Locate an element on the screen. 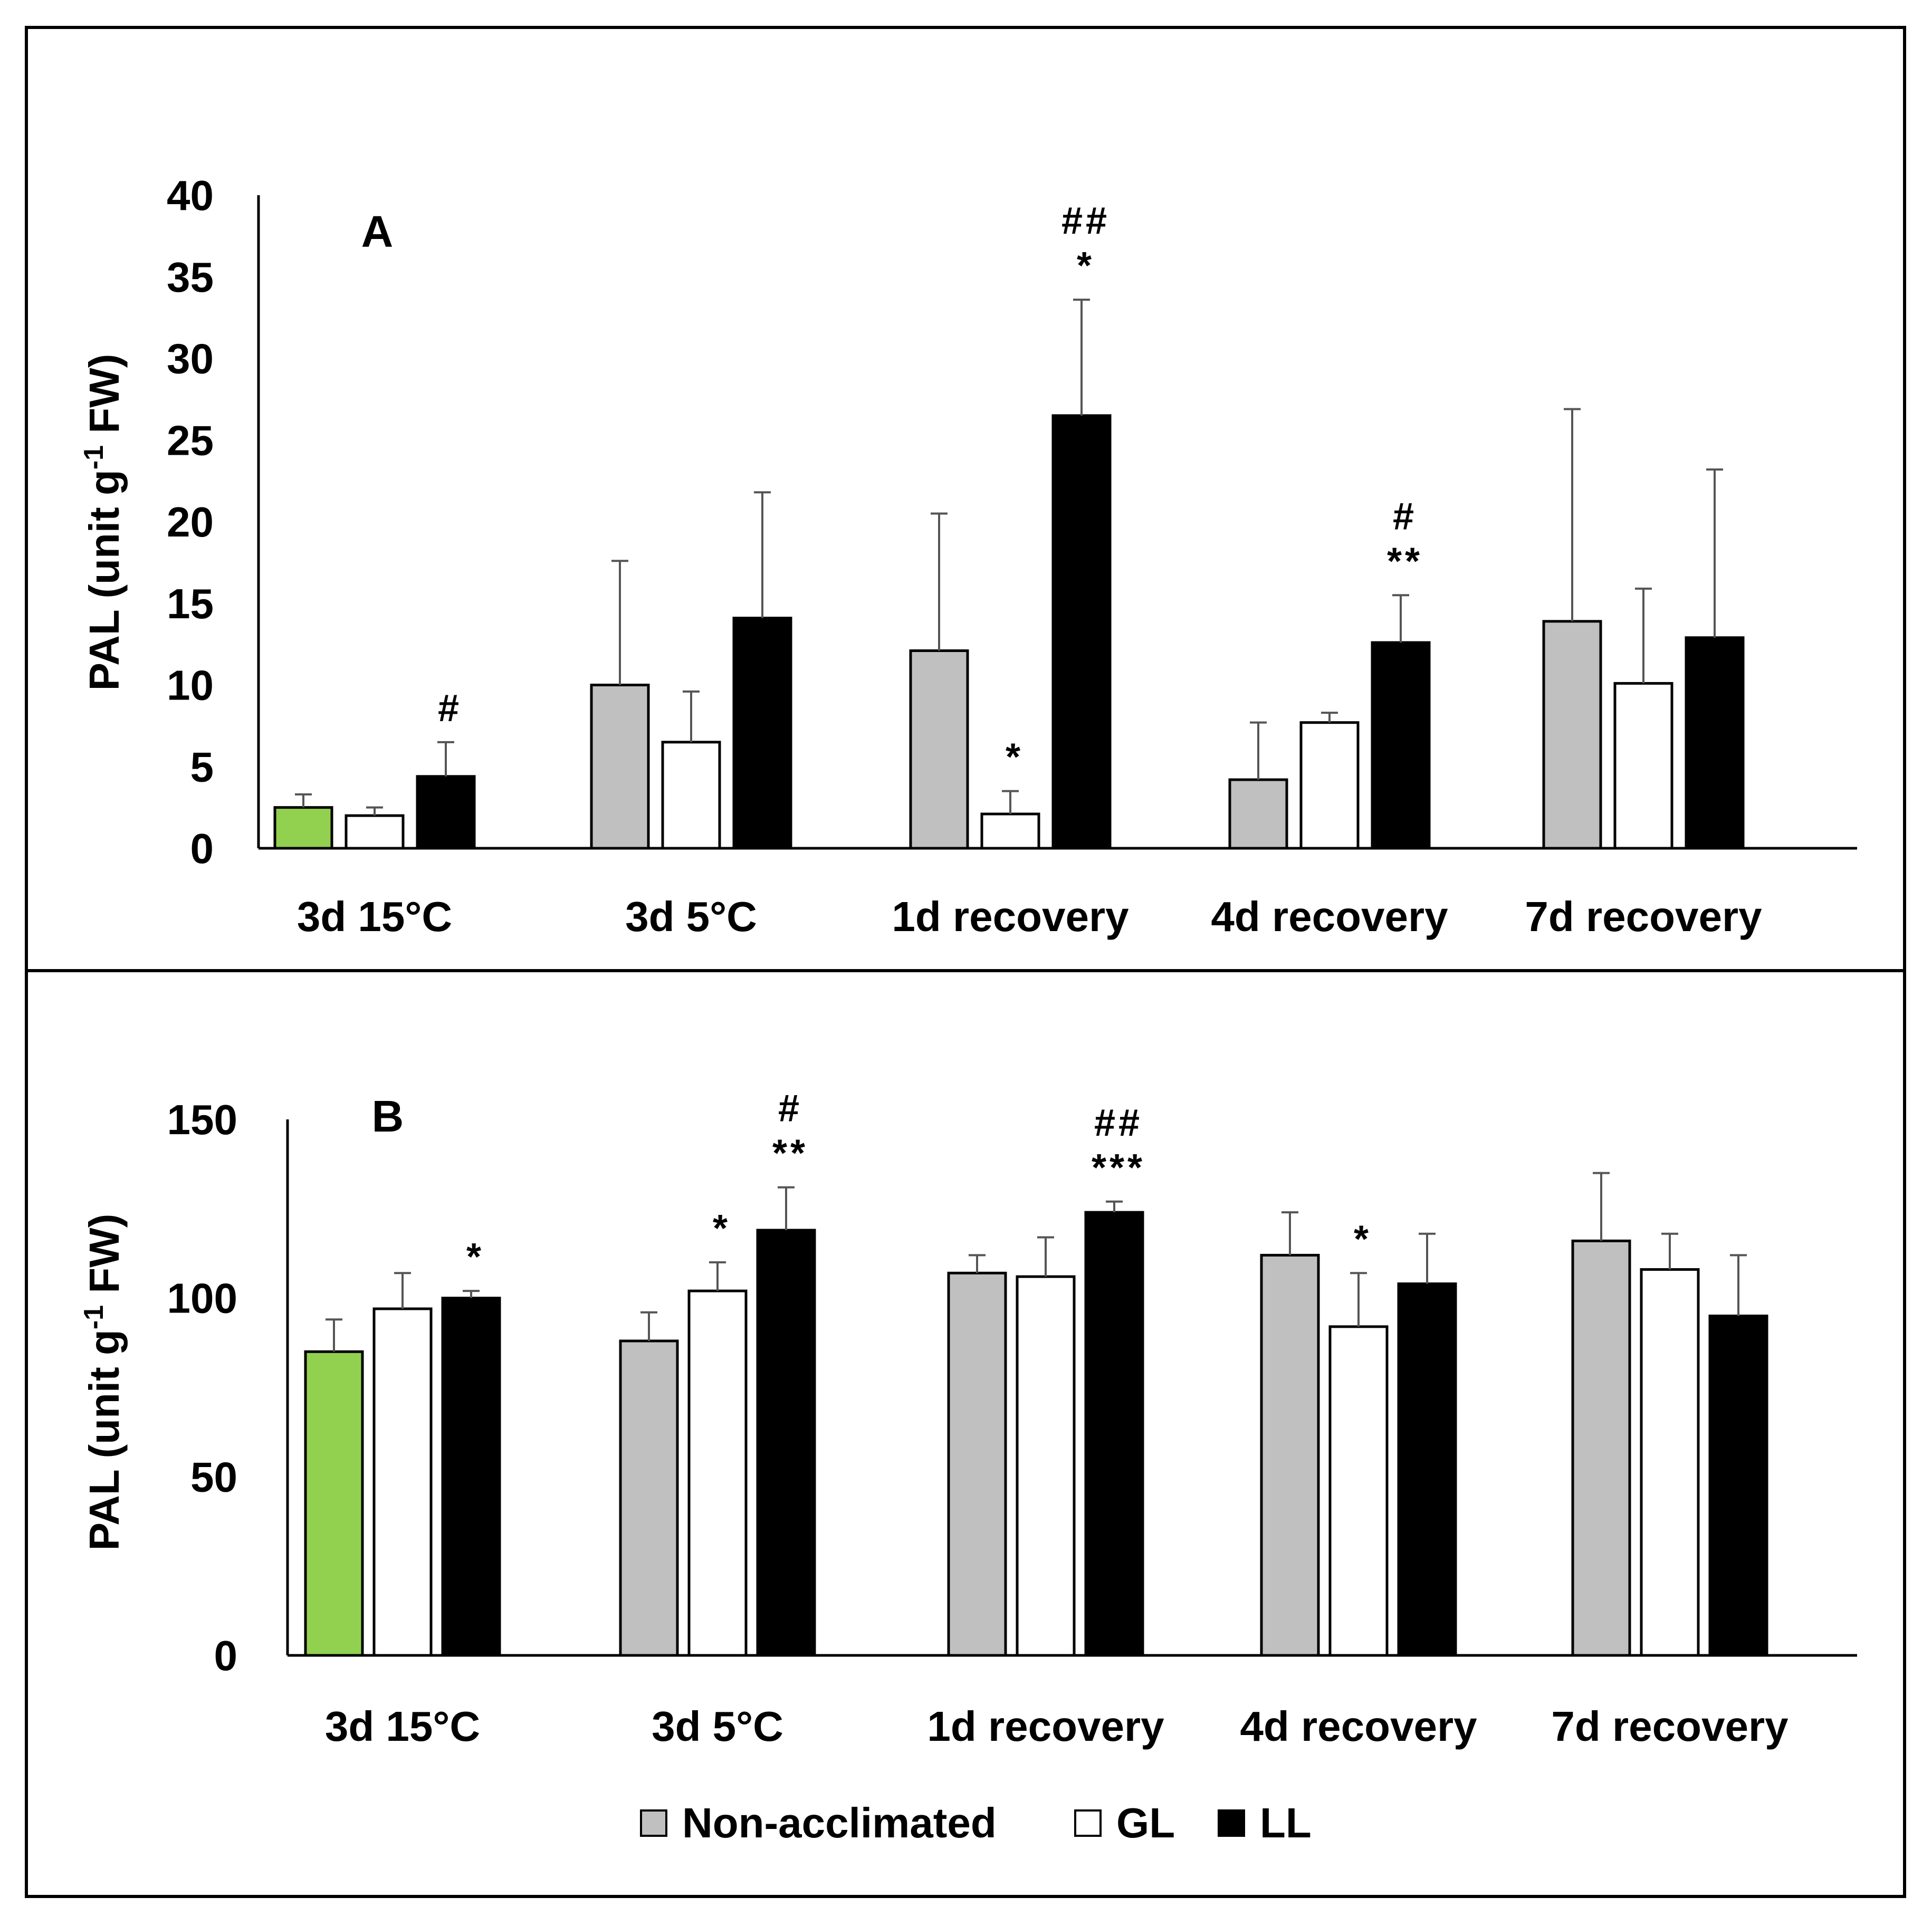 Image resolution: width=1932 pixels, height=1926 pixels. a-y-tick-label: 20 is located at coordinates (191, 522).